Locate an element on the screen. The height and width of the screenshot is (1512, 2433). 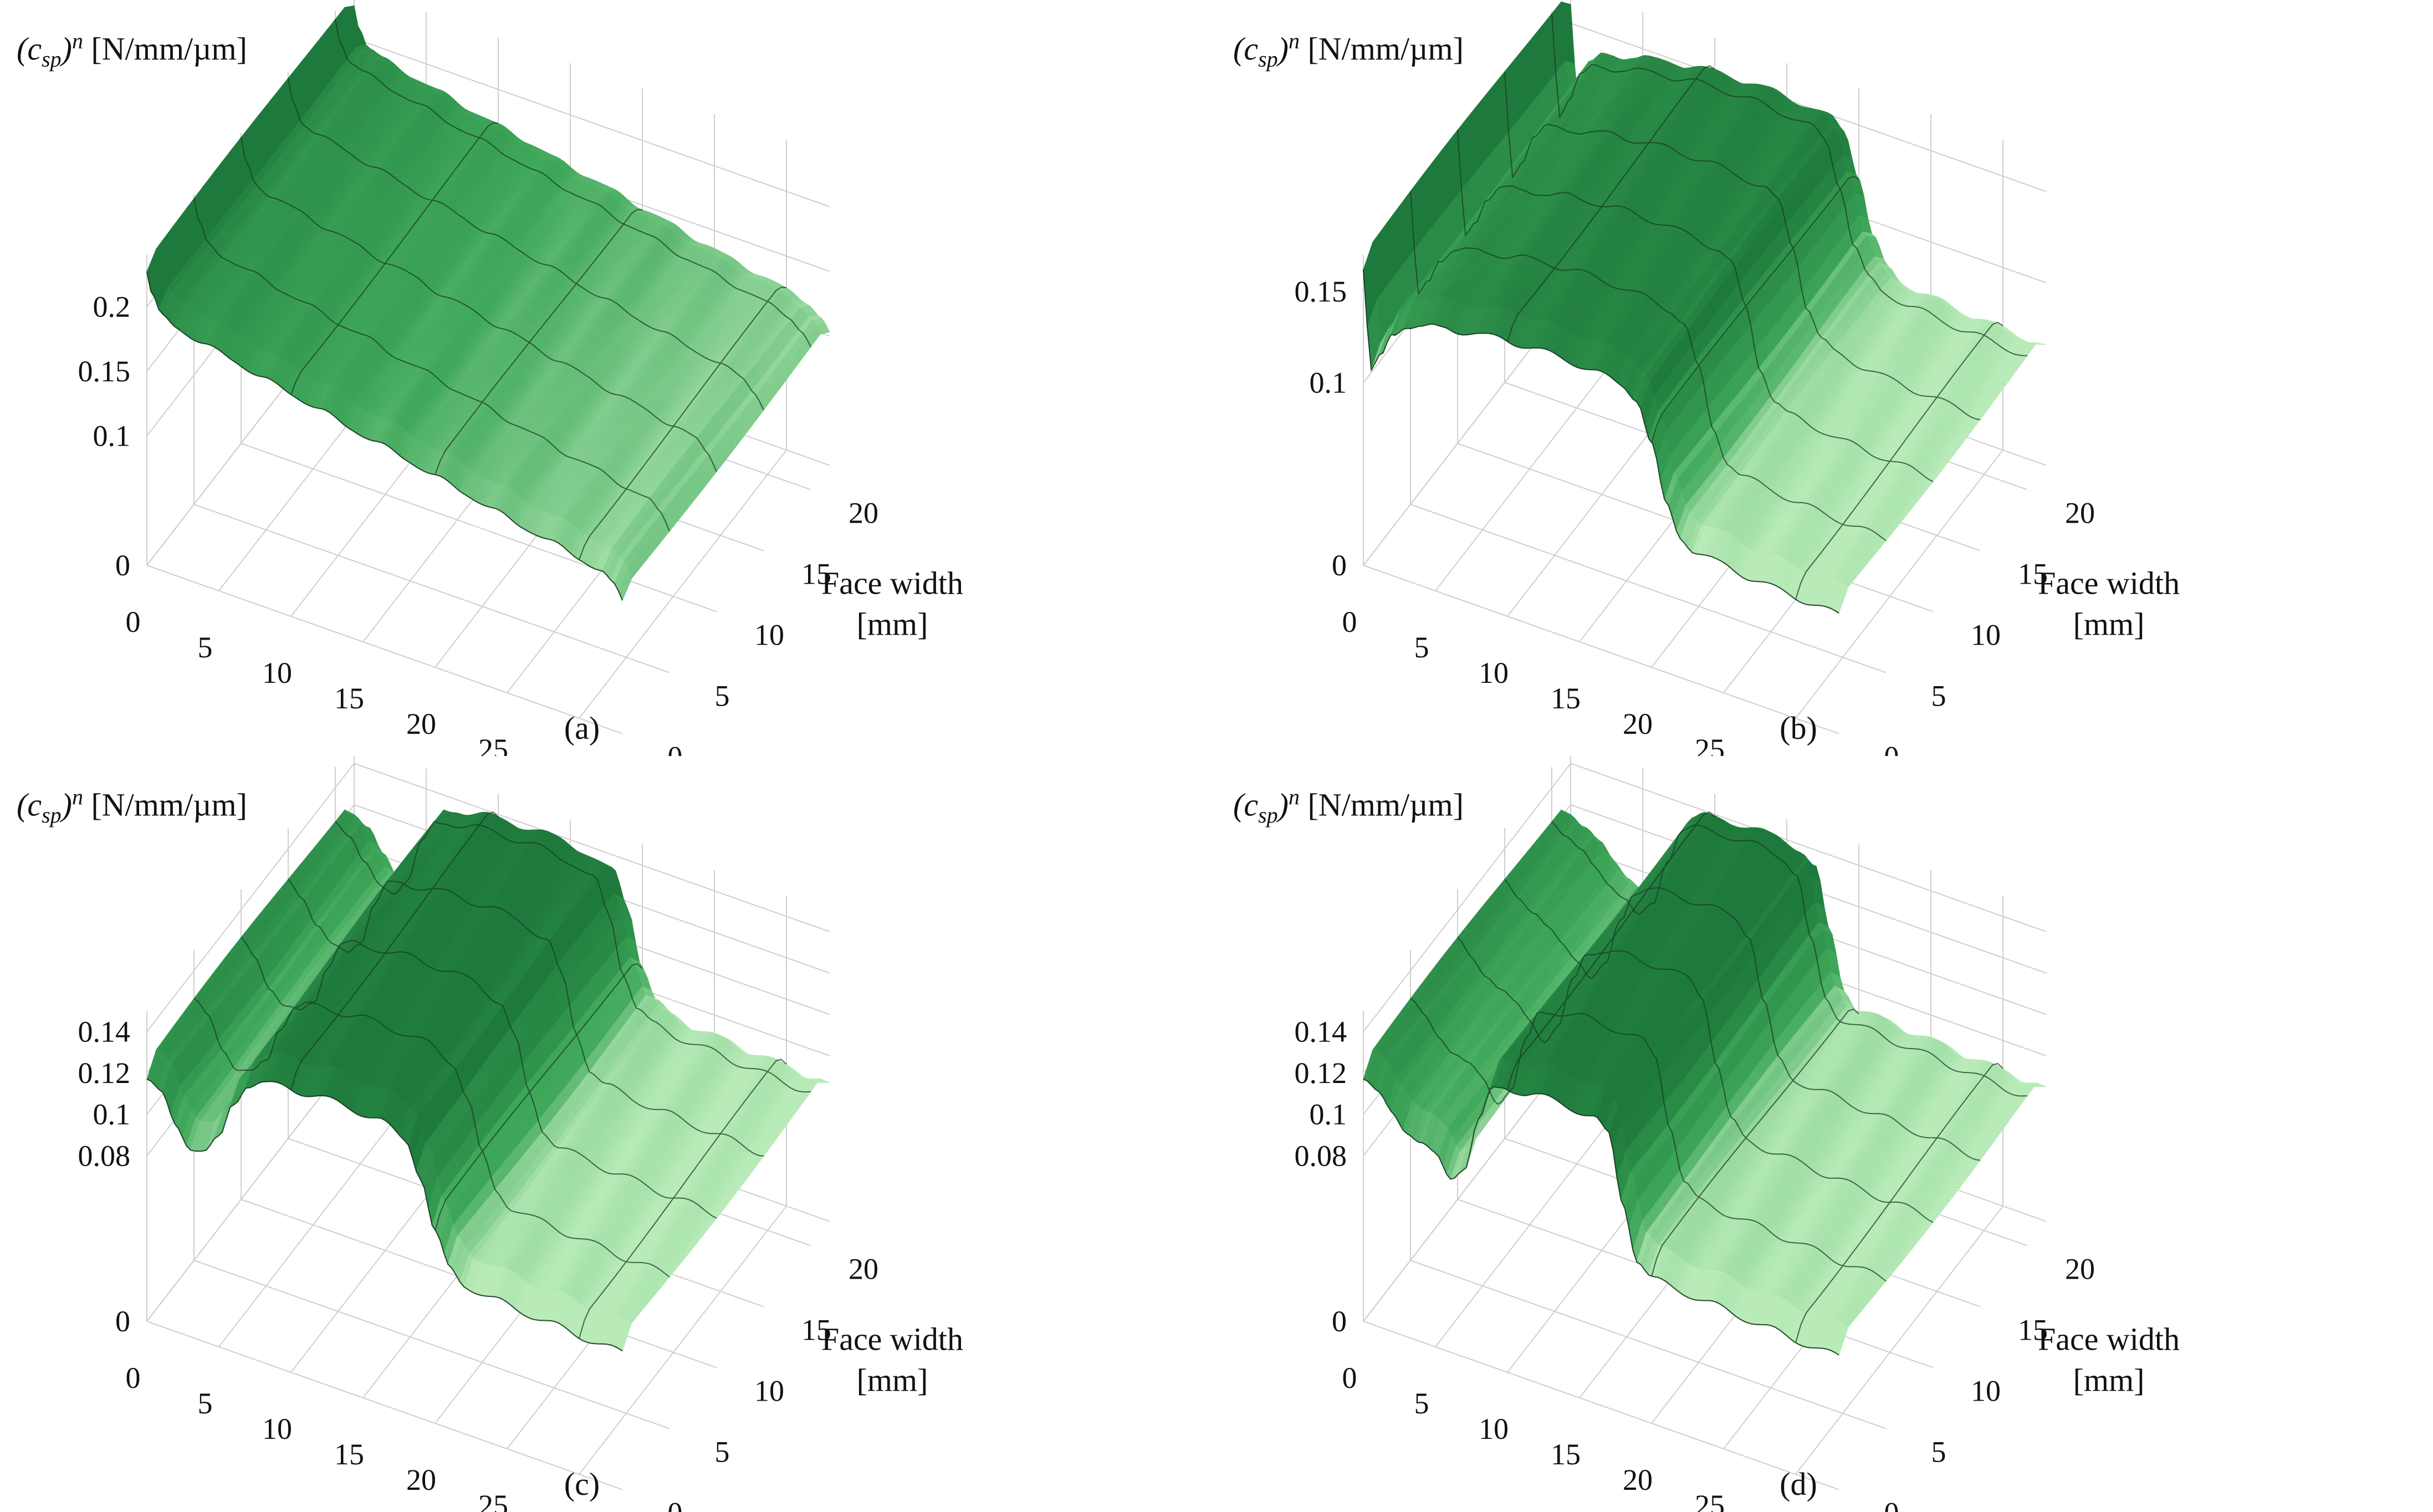
tick-labels: 0510152025300510152000.10.150.2 is located at coordinates (478, 523).